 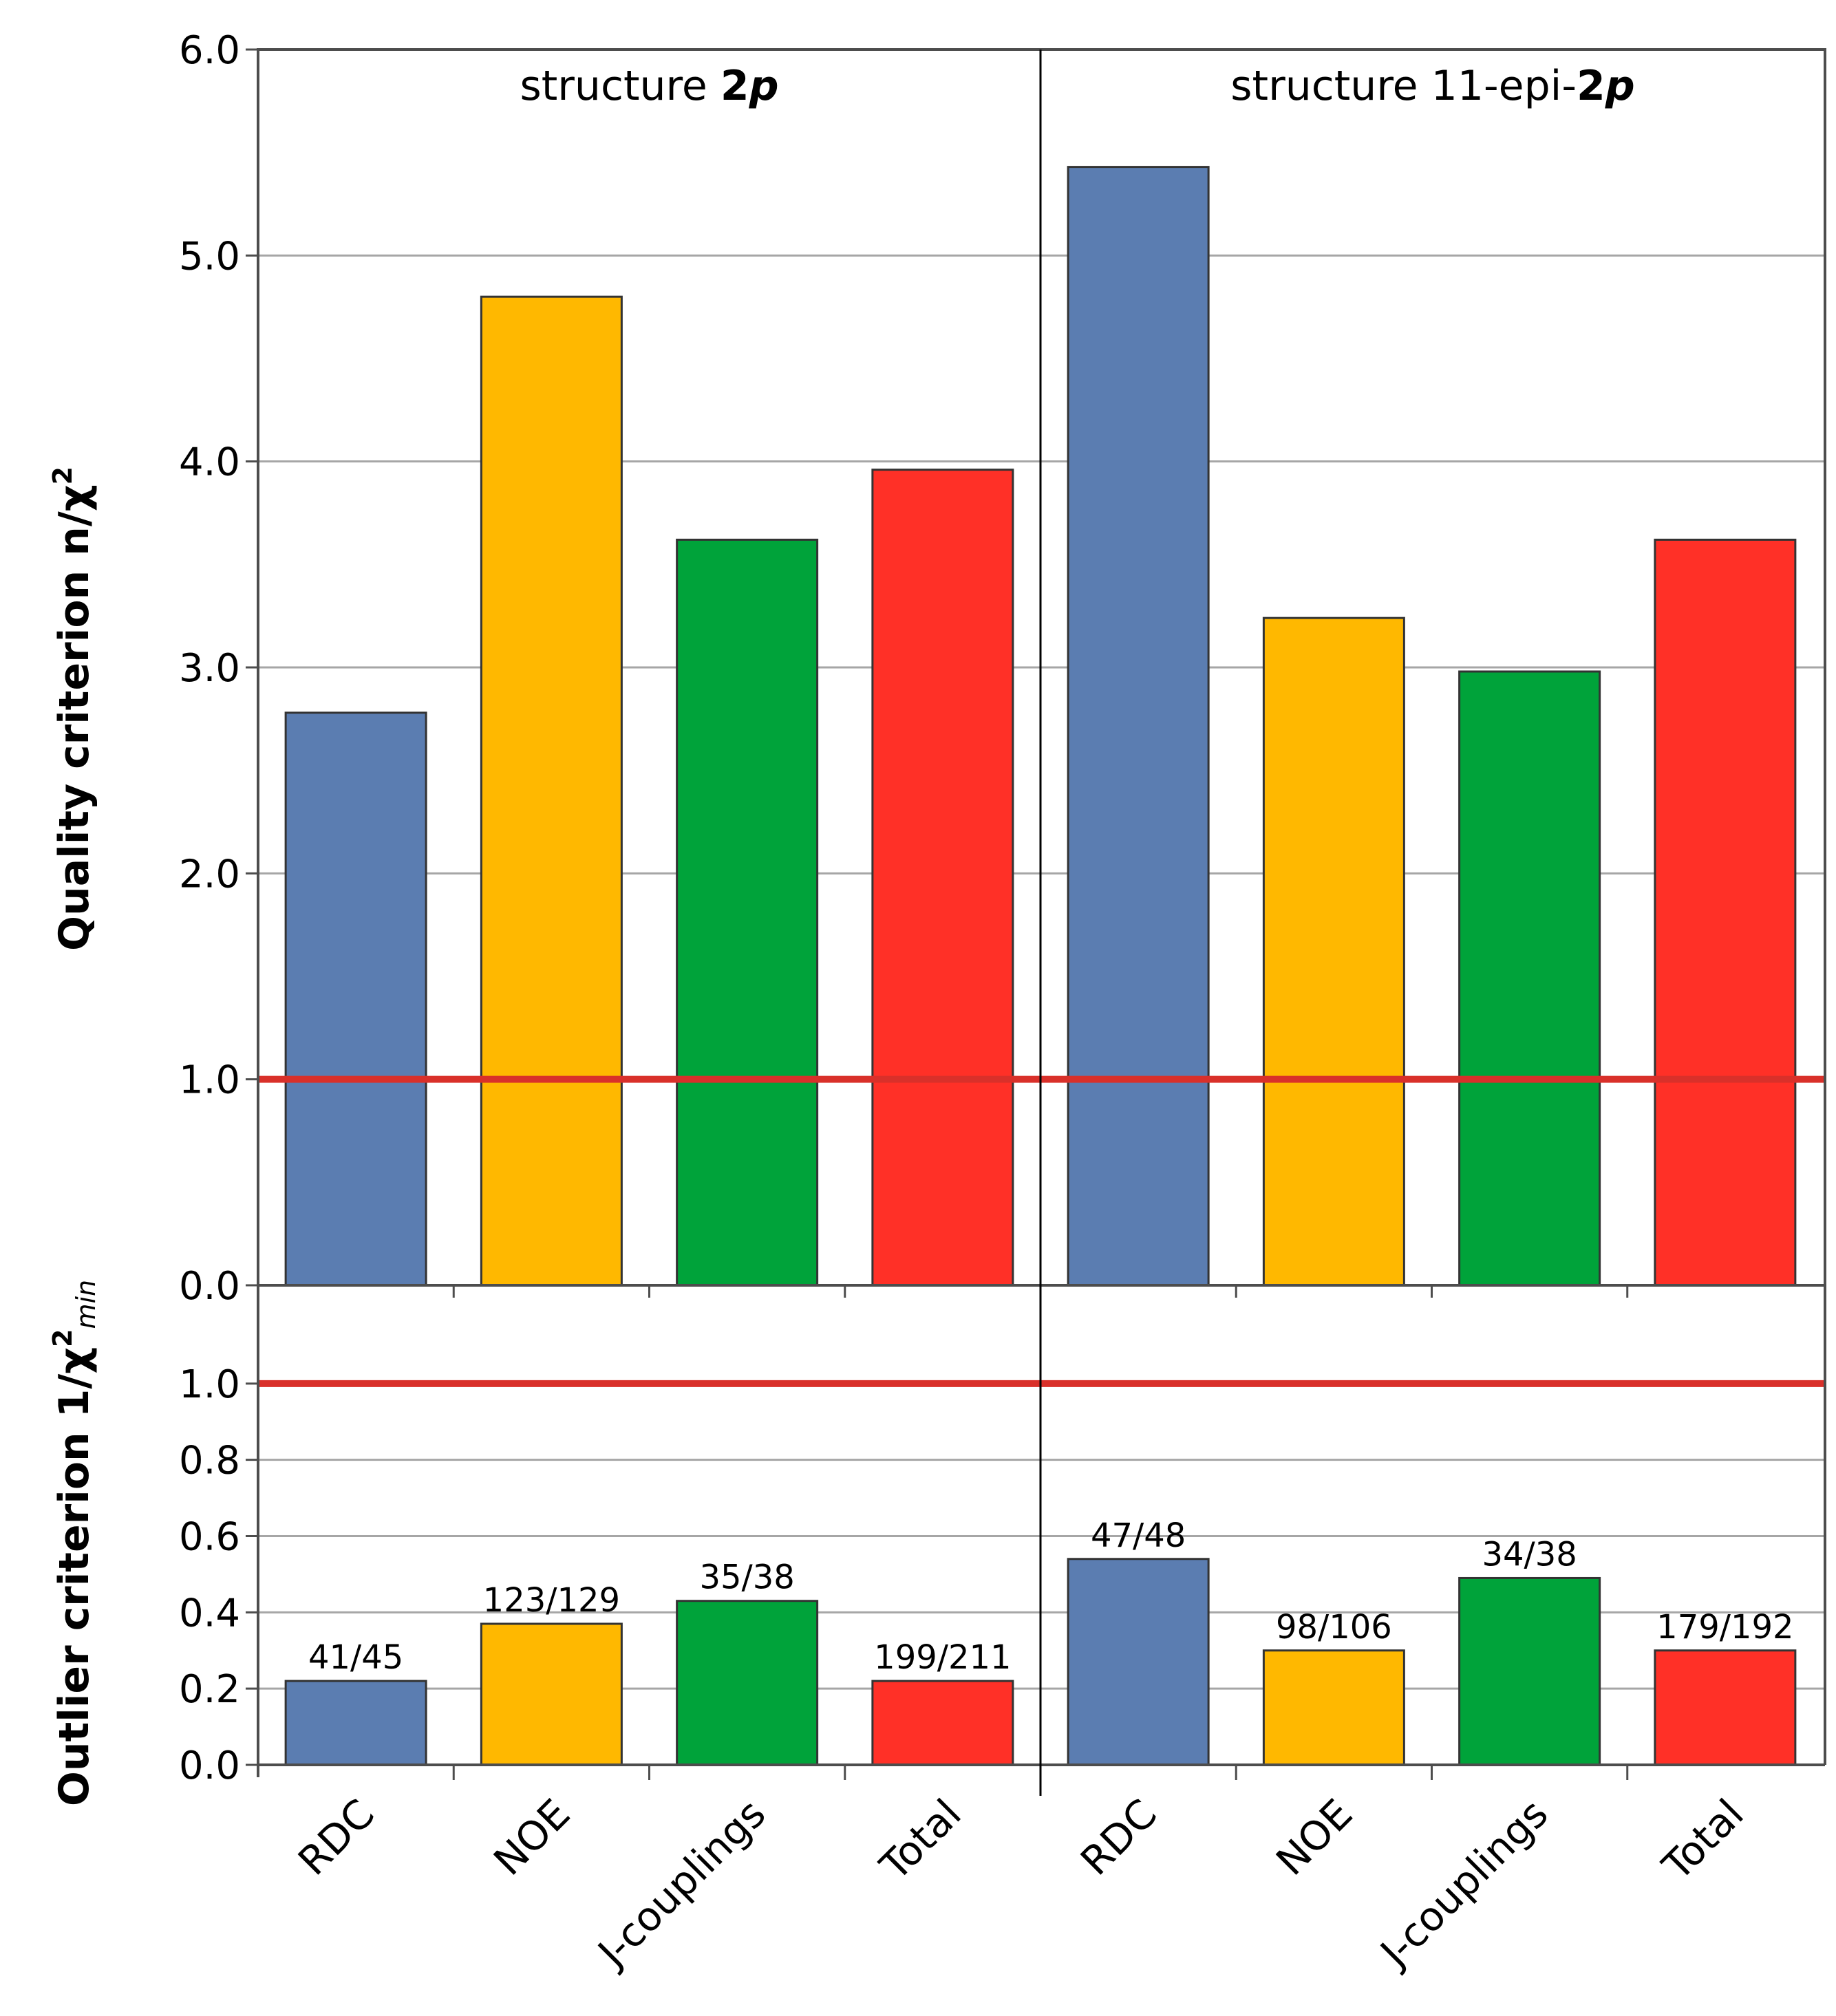 I want to click on top-y-tick-label: 6.0, so click(x=209, y=50).